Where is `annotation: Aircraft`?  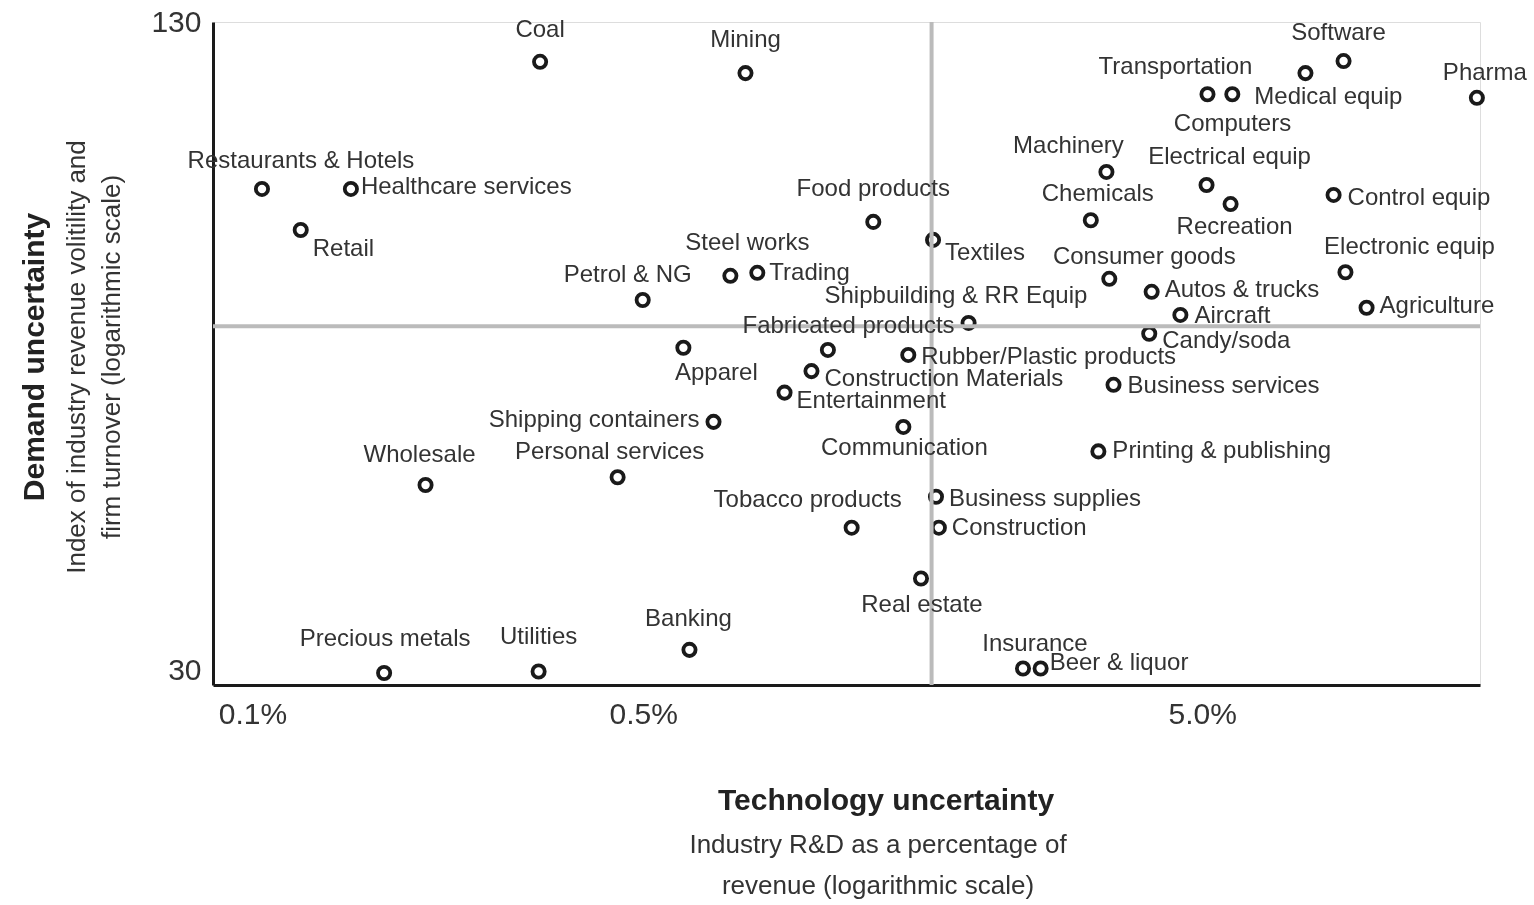
annotation: Aircraft is located at coordinates (1232, 314).